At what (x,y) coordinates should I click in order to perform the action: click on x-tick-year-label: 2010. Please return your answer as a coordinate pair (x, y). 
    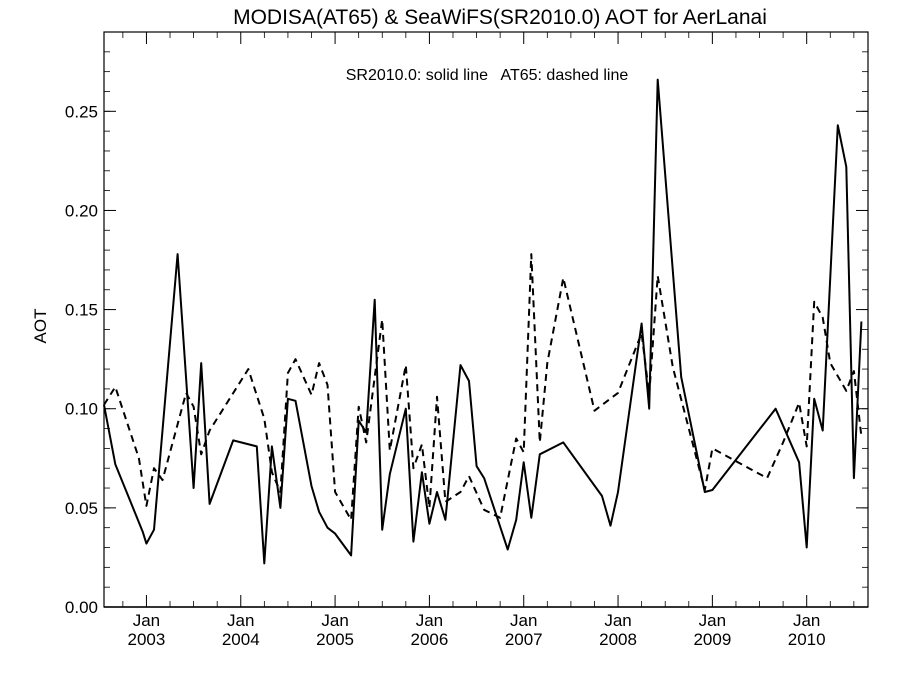
    Looking at the image, I should click on (807, 639).